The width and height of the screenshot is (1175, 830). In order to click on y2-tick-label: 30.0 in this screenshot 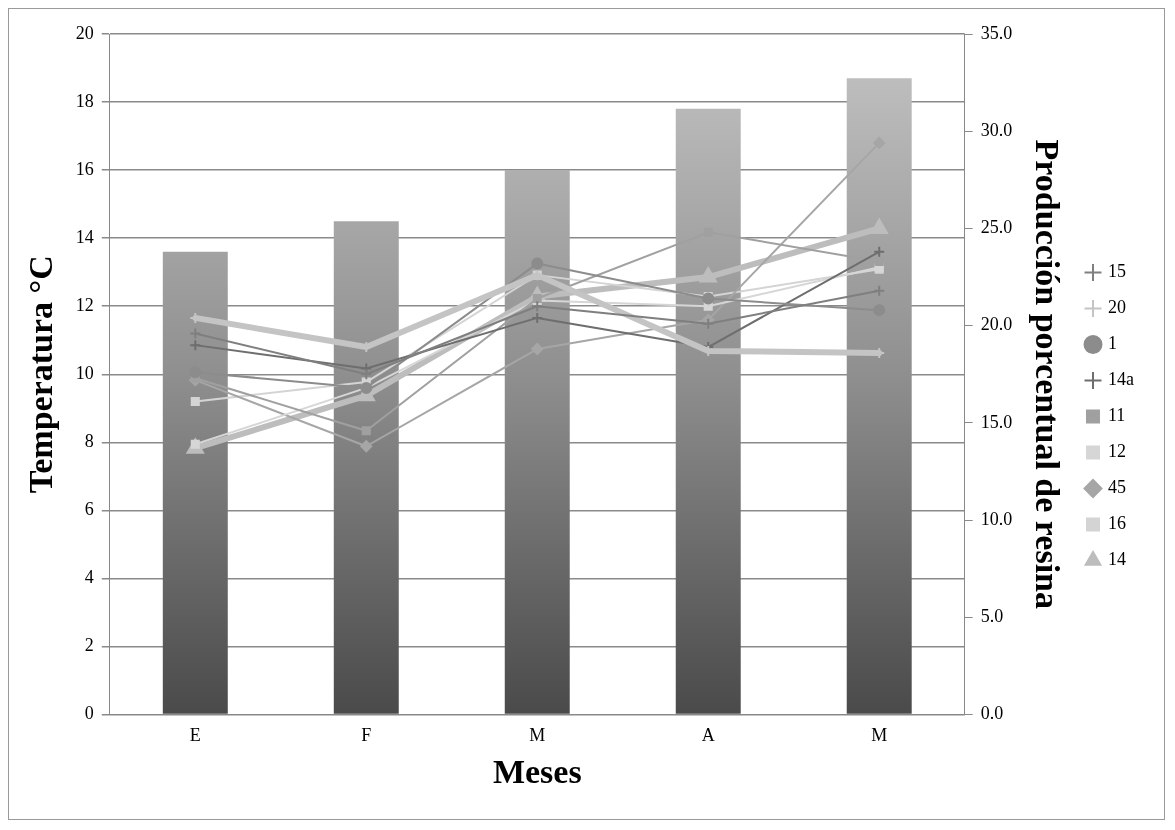, I will do `click(996, 129)`.